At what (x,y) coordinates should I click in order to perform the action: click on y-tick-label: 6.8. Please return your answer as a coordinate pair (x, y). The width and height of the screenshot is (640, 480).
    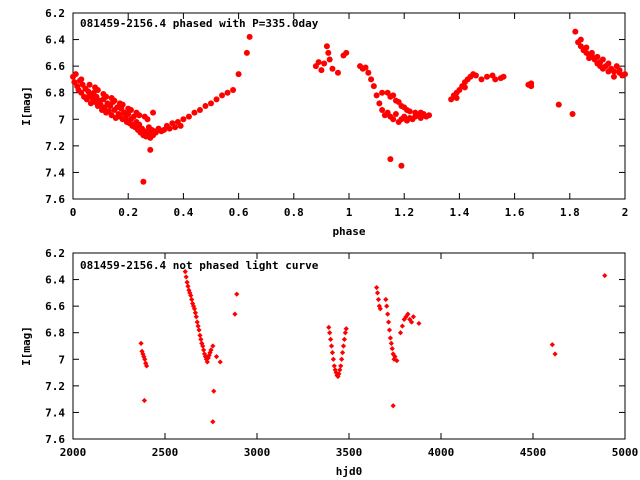
    Looking at the image, I should click on (55, 333).